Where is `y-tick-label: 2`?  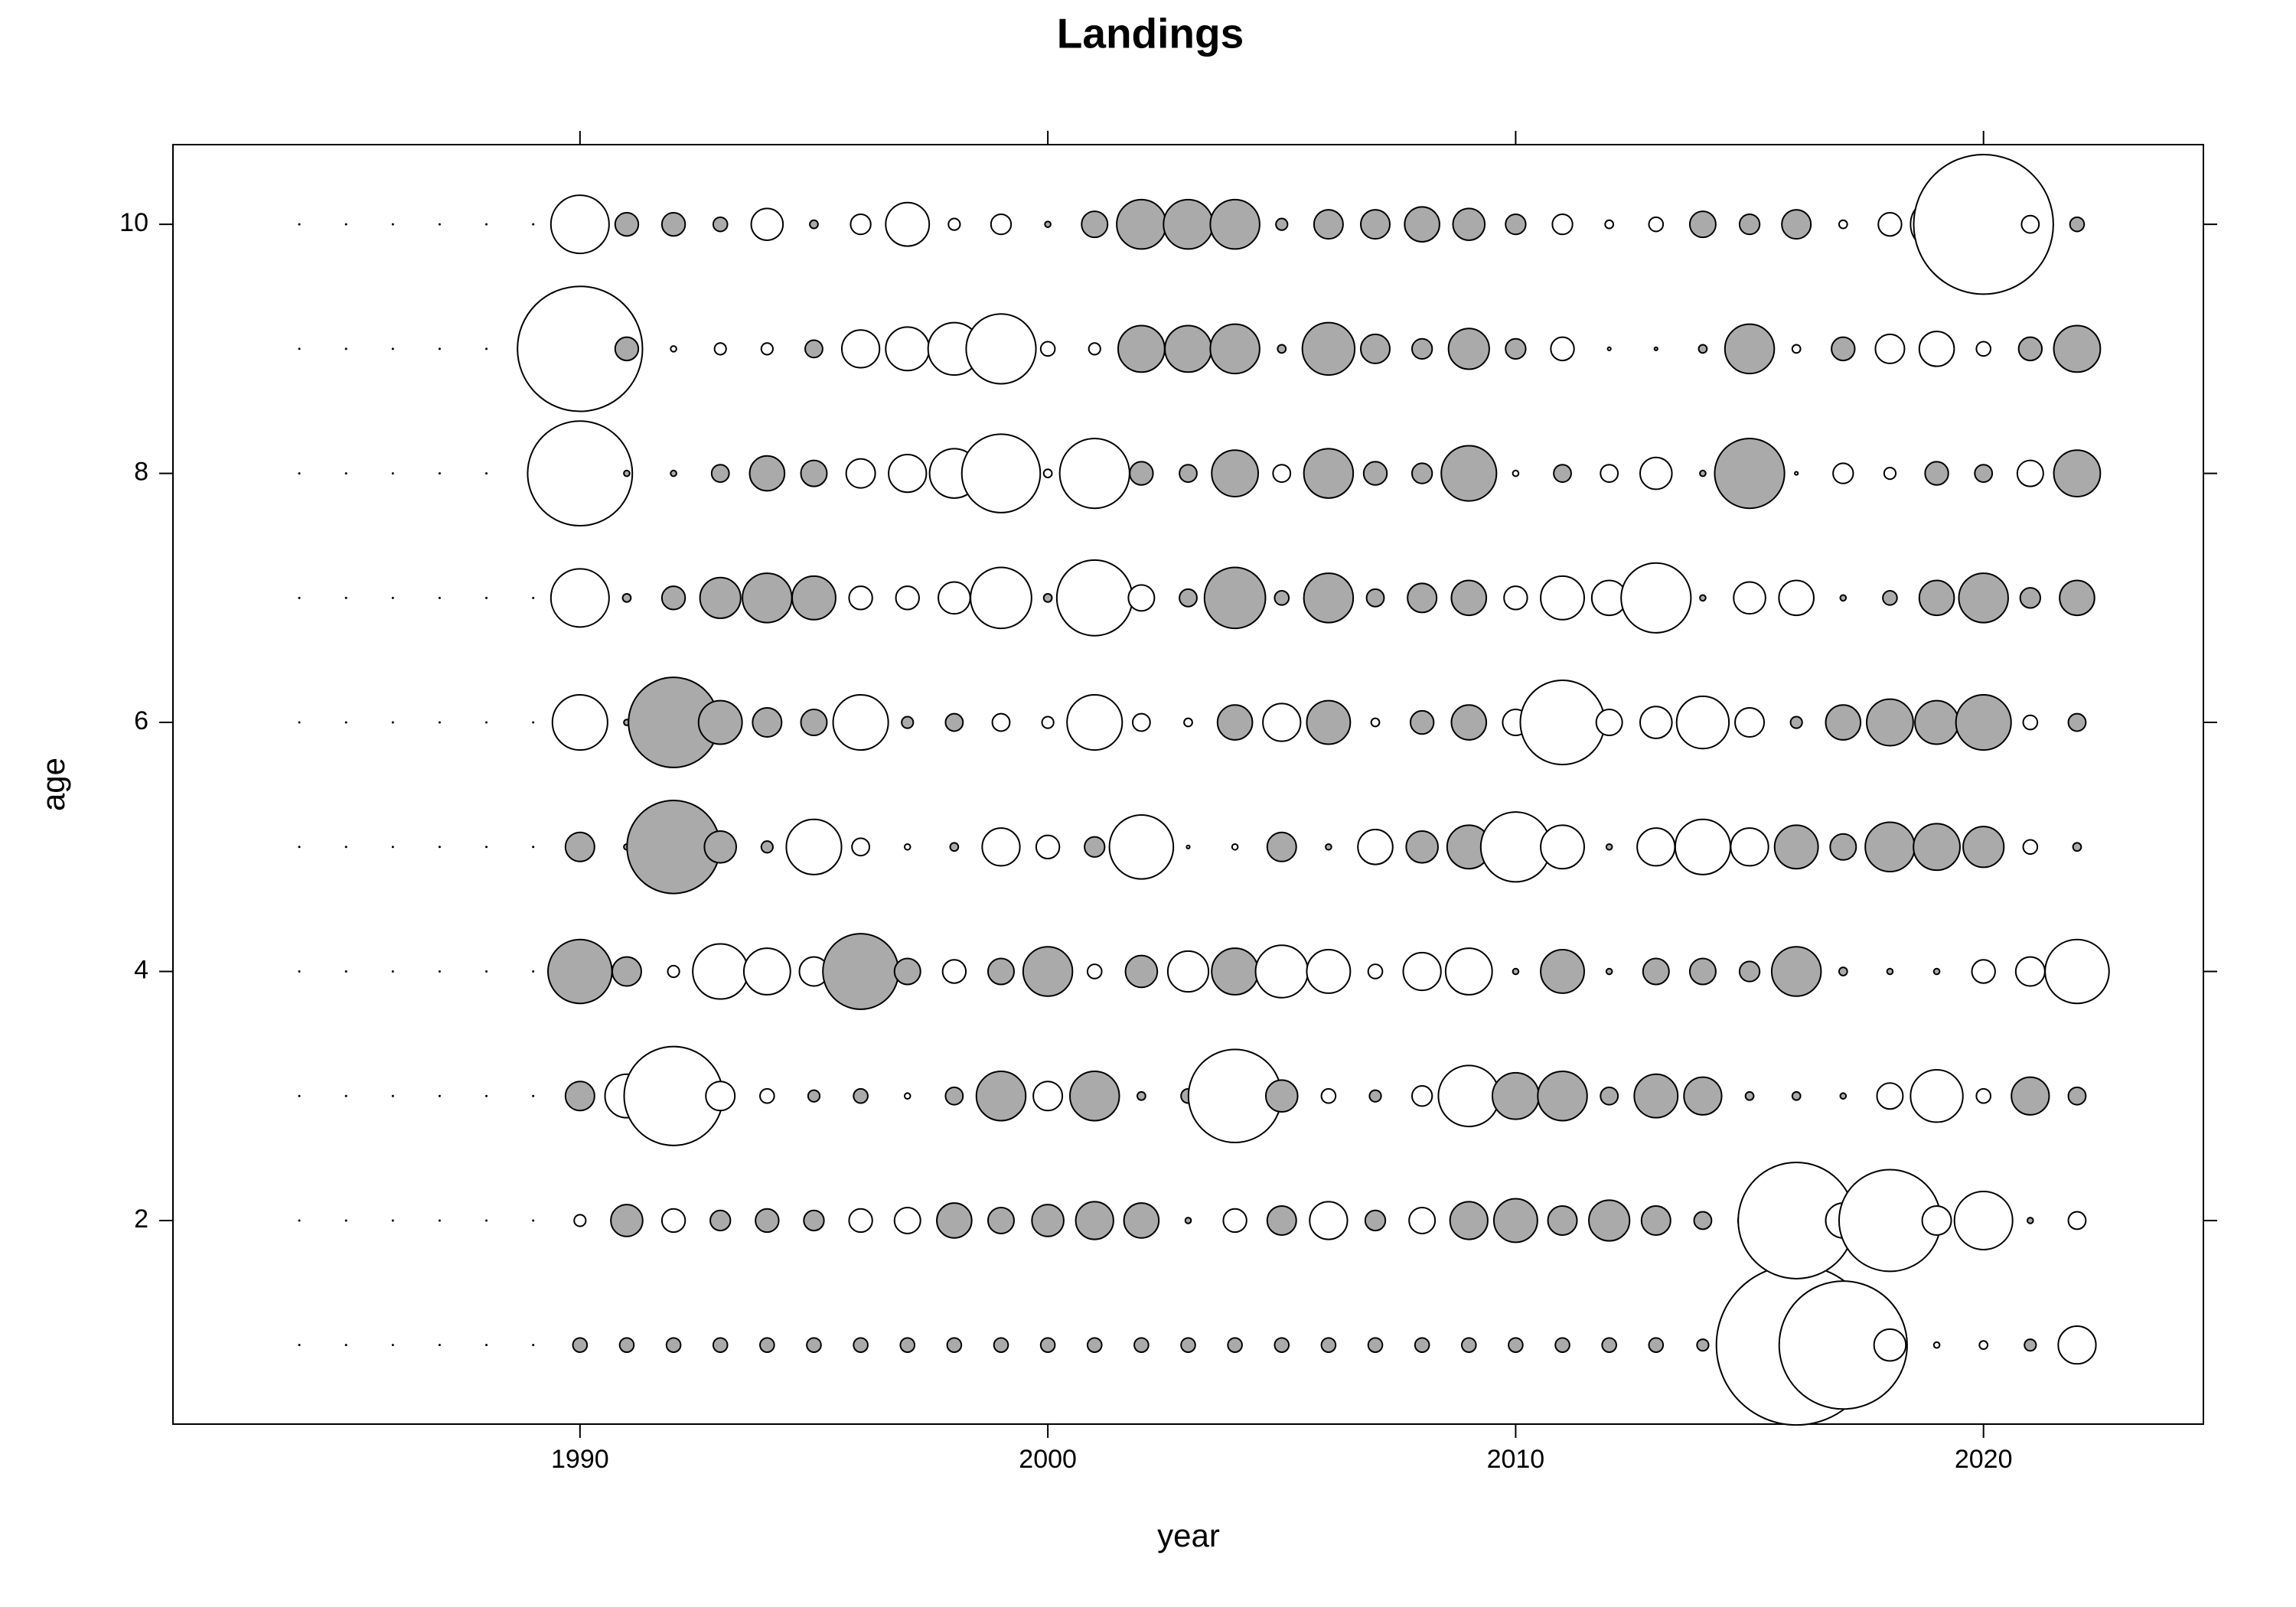
y-tick-label: 2 is located at coordinates (141, 1219).